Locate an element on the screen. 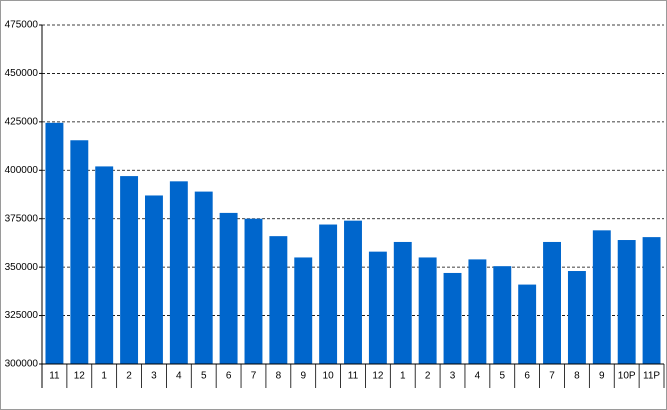 This screenshot has width=667, height=410. y-tick-label: 425000 is located at coordinates (22, 121).